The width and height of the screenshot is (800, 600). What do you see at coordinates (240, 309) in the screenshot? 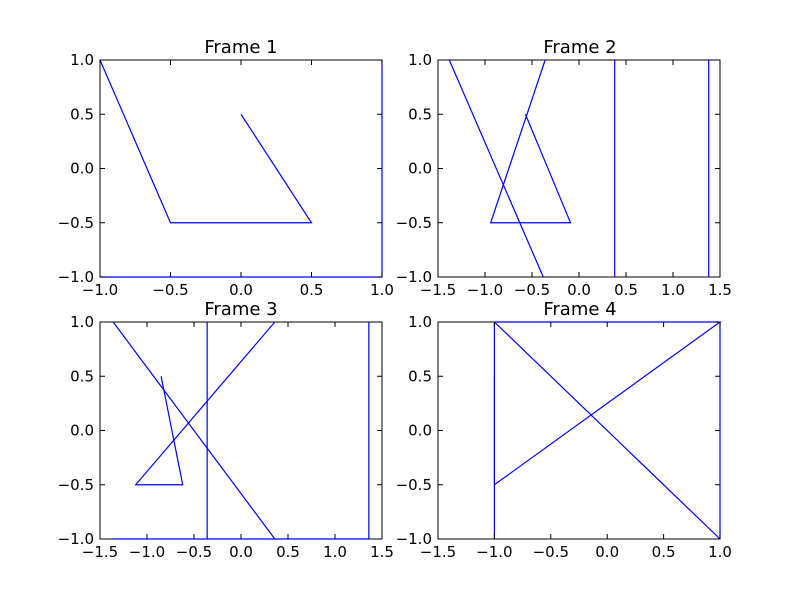
I see `panel-title: Frame 3` at bounding box center [240, 309].